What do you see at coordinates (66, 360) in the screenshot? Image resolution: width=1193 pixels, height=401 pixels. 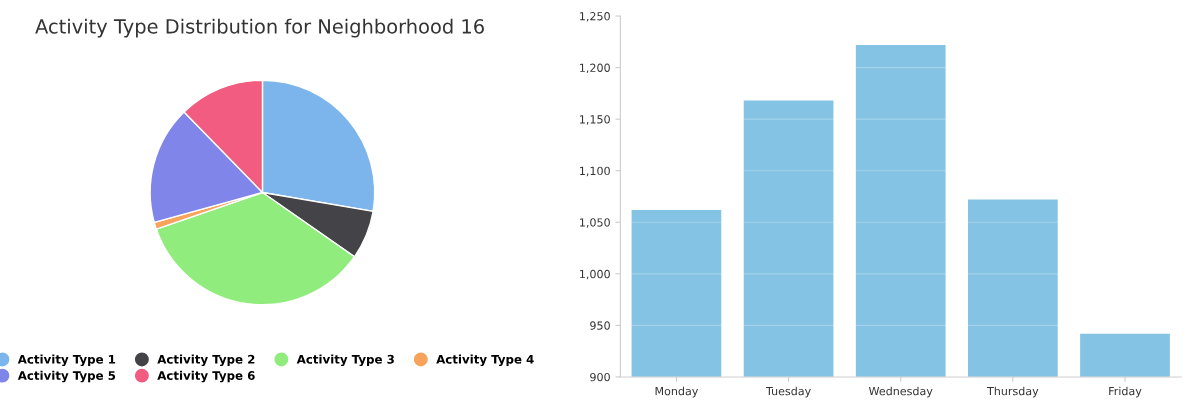 I see `legend-label: Activity Type 1` at bounding box center [66, 360].